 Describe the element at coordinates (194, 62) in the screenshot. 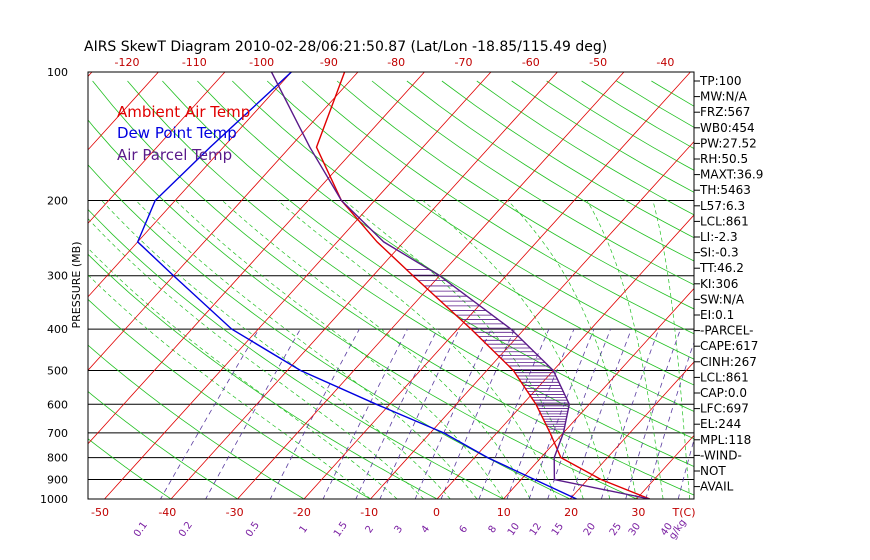

I see `top-tick-label: -110` at that location.